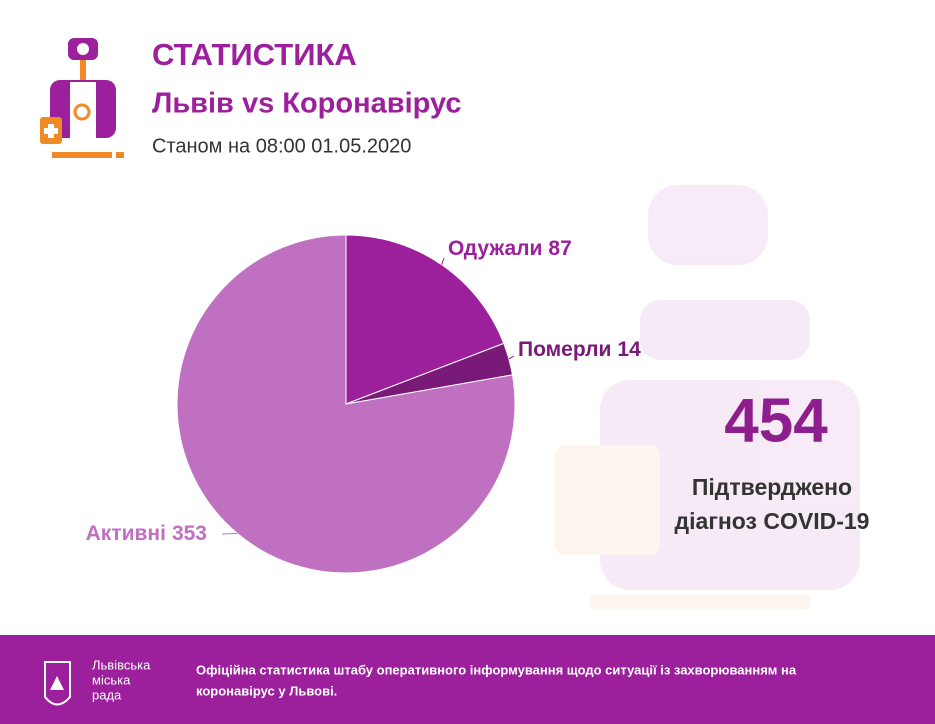 The image size is (935, 724). Describe the element at coordinates (121, 664) in the screenshot. I see `logo-text: Львівська` at that location.